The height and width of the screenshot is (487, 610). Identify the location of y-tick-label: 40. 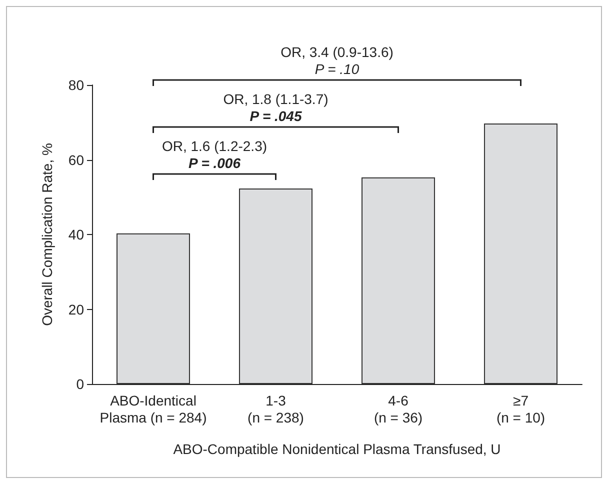
(76, 234).